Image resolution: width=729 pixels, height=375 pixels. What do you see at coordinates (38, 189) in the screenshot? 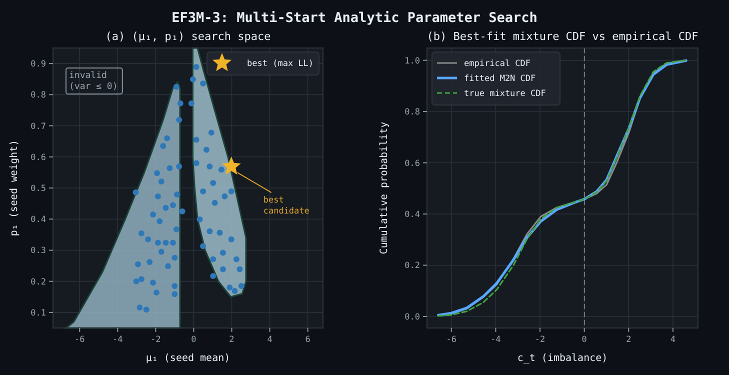
I see `y-tick-label: 0.5` at bounding box center [38, 189].